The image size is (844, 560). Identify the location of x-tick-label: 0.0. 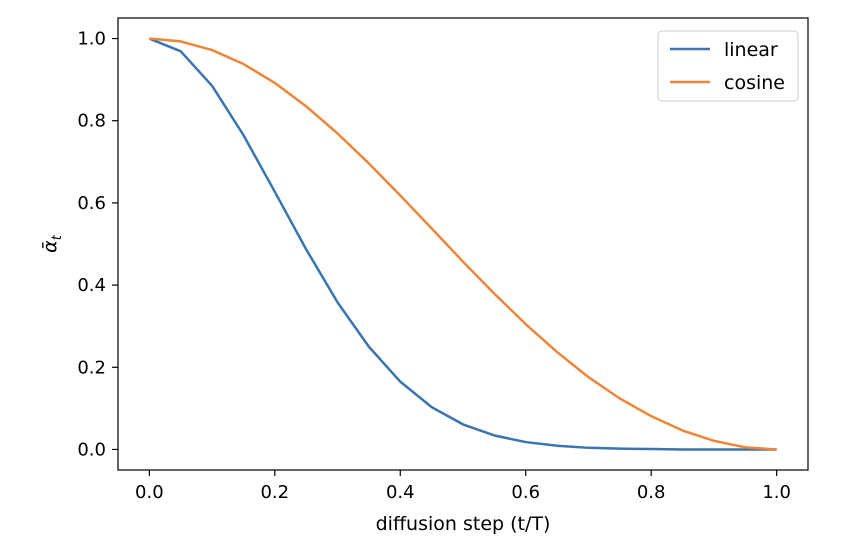
(149, 492).